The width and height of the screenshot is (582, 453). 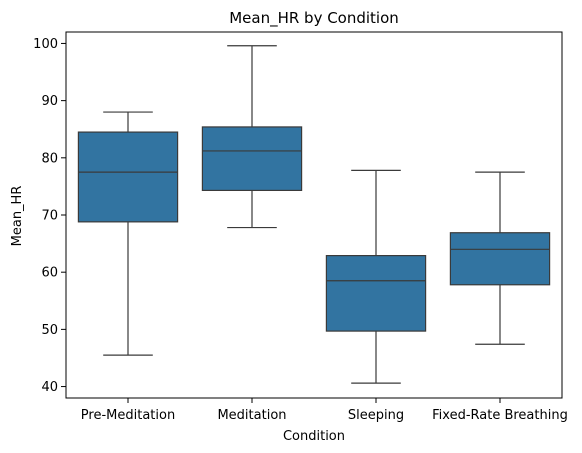 I want to click on y-axis-label: Mean_HR, so click(x=17, y=216).